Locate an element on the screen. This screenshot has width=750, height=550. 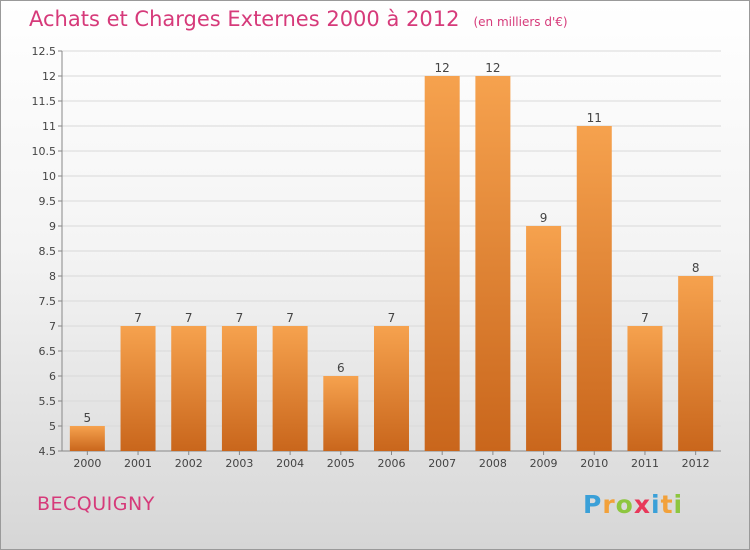
data-label: 9 is located at coordinates (544, 218).